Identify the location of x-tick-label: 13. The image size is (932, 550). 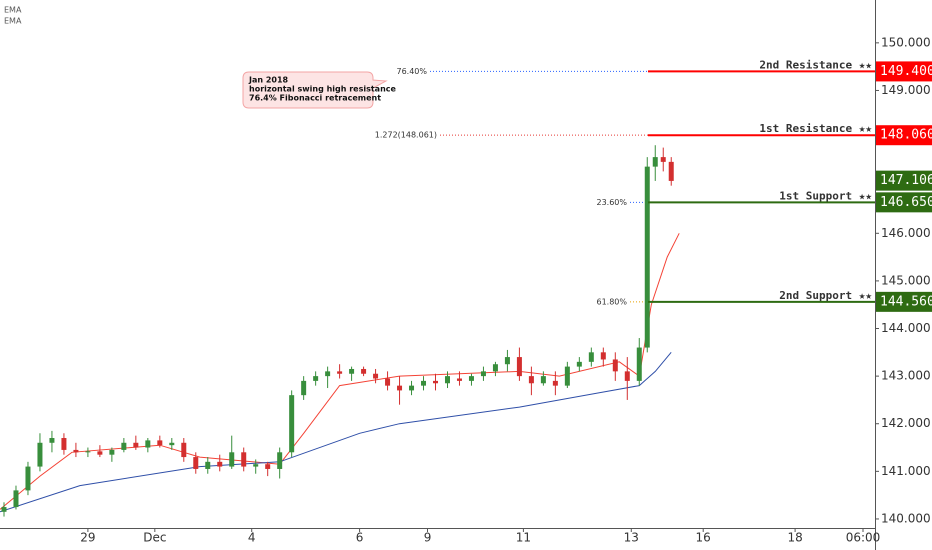
(631, 538).